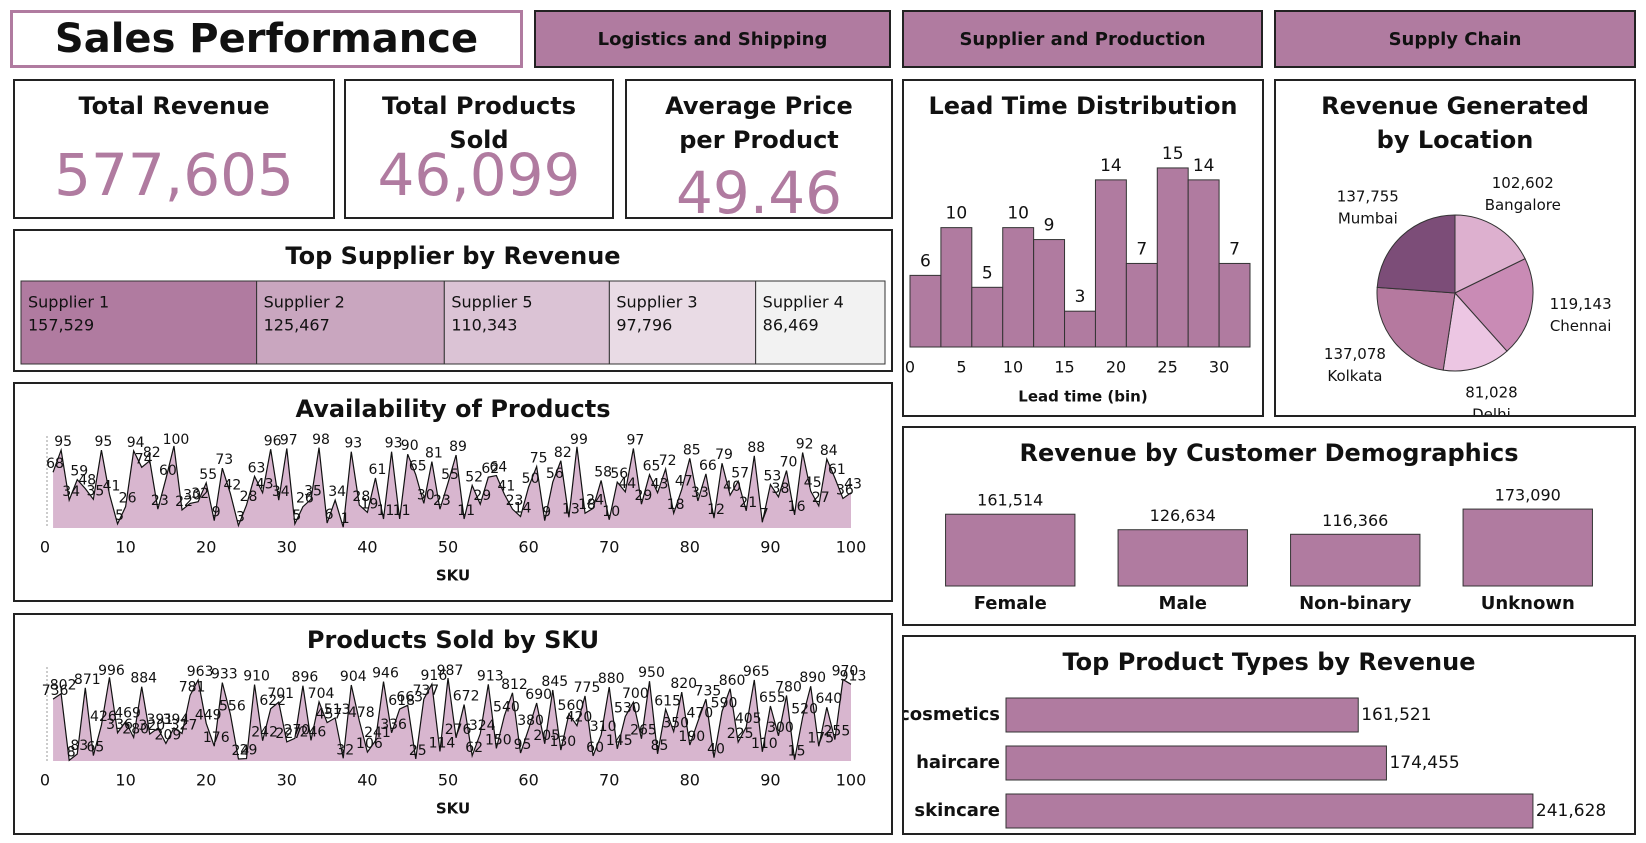  Describe the element at coordinates (55, 464) in the screenshot. I see `data-label: 68` at that location.